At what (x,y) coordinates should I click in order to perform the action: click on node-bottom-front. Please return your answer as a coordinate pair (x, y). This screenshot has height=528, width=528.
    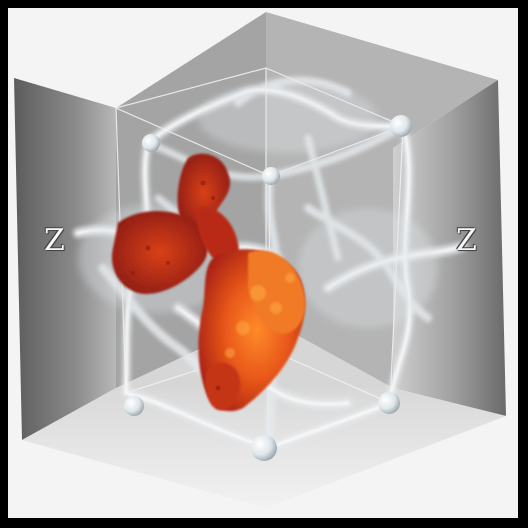
    Looking at the image, I should click on (264, 448).